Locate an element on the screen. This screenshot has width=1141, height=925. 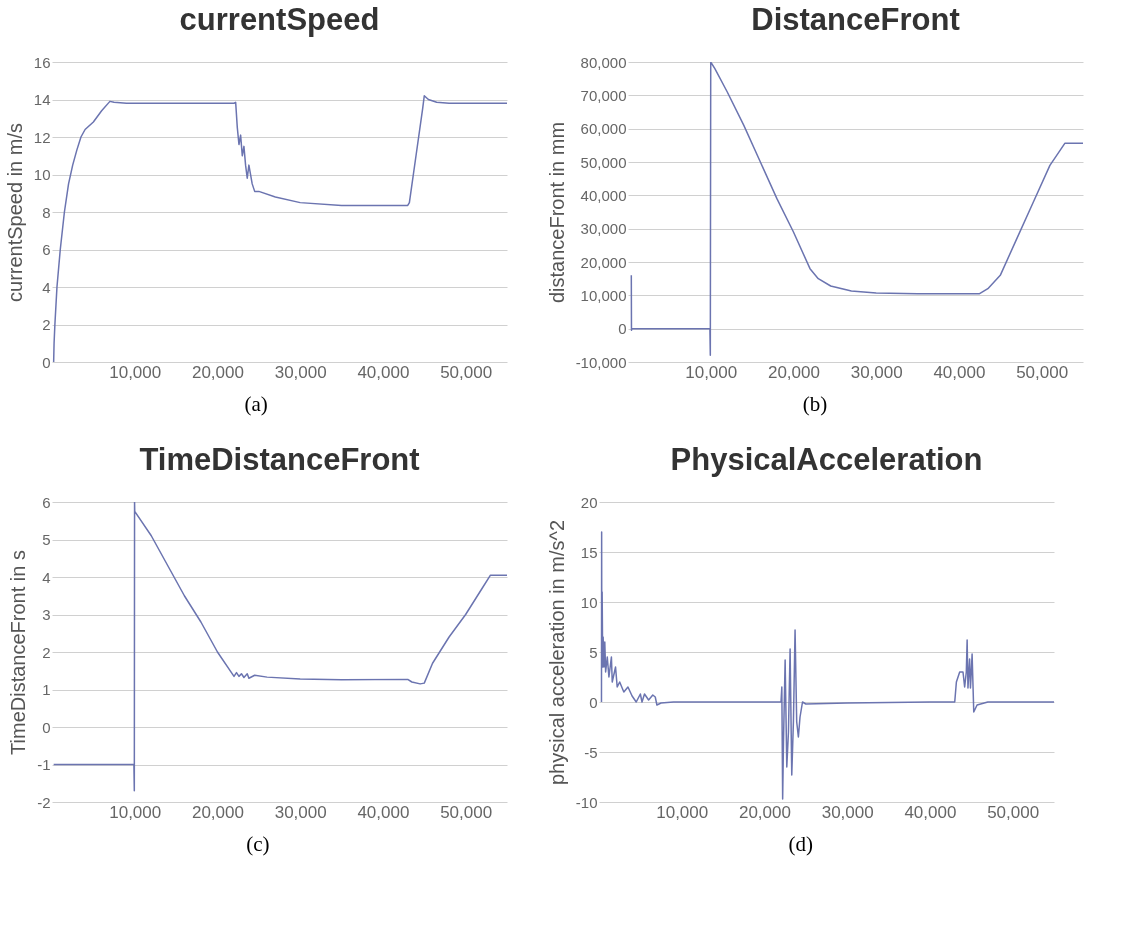
y-axis-title: currentSpeed in m/s is located at coordinates (14, 212).